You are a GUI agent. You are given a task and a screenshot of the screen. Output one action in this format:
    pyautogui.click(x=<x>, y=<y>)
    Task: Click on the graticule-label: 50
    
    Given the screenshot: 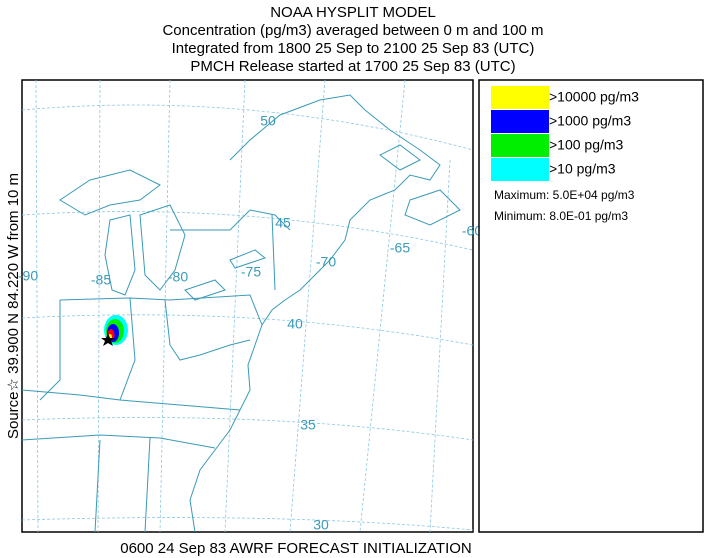 What is the action you would take?
    pyautogui.click(x=268, y=121)
    